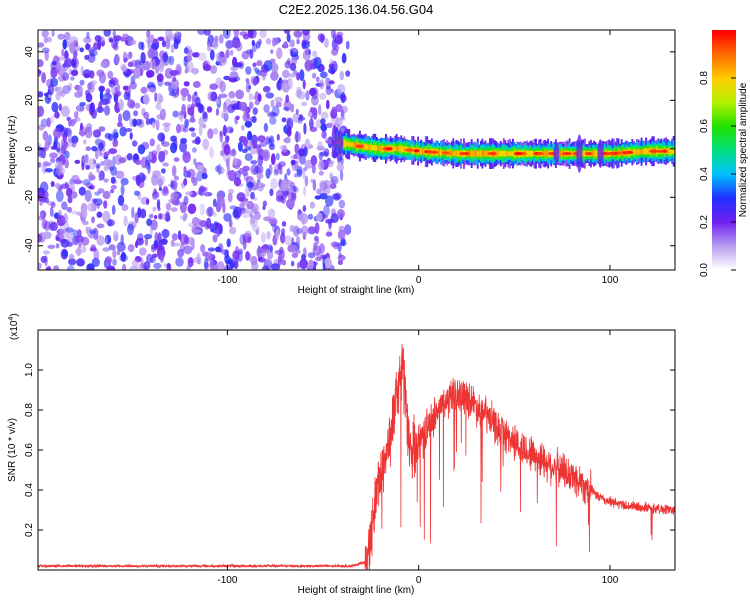  I want to click on spectrogram-y-tick-label: 20, so click(29, 100).